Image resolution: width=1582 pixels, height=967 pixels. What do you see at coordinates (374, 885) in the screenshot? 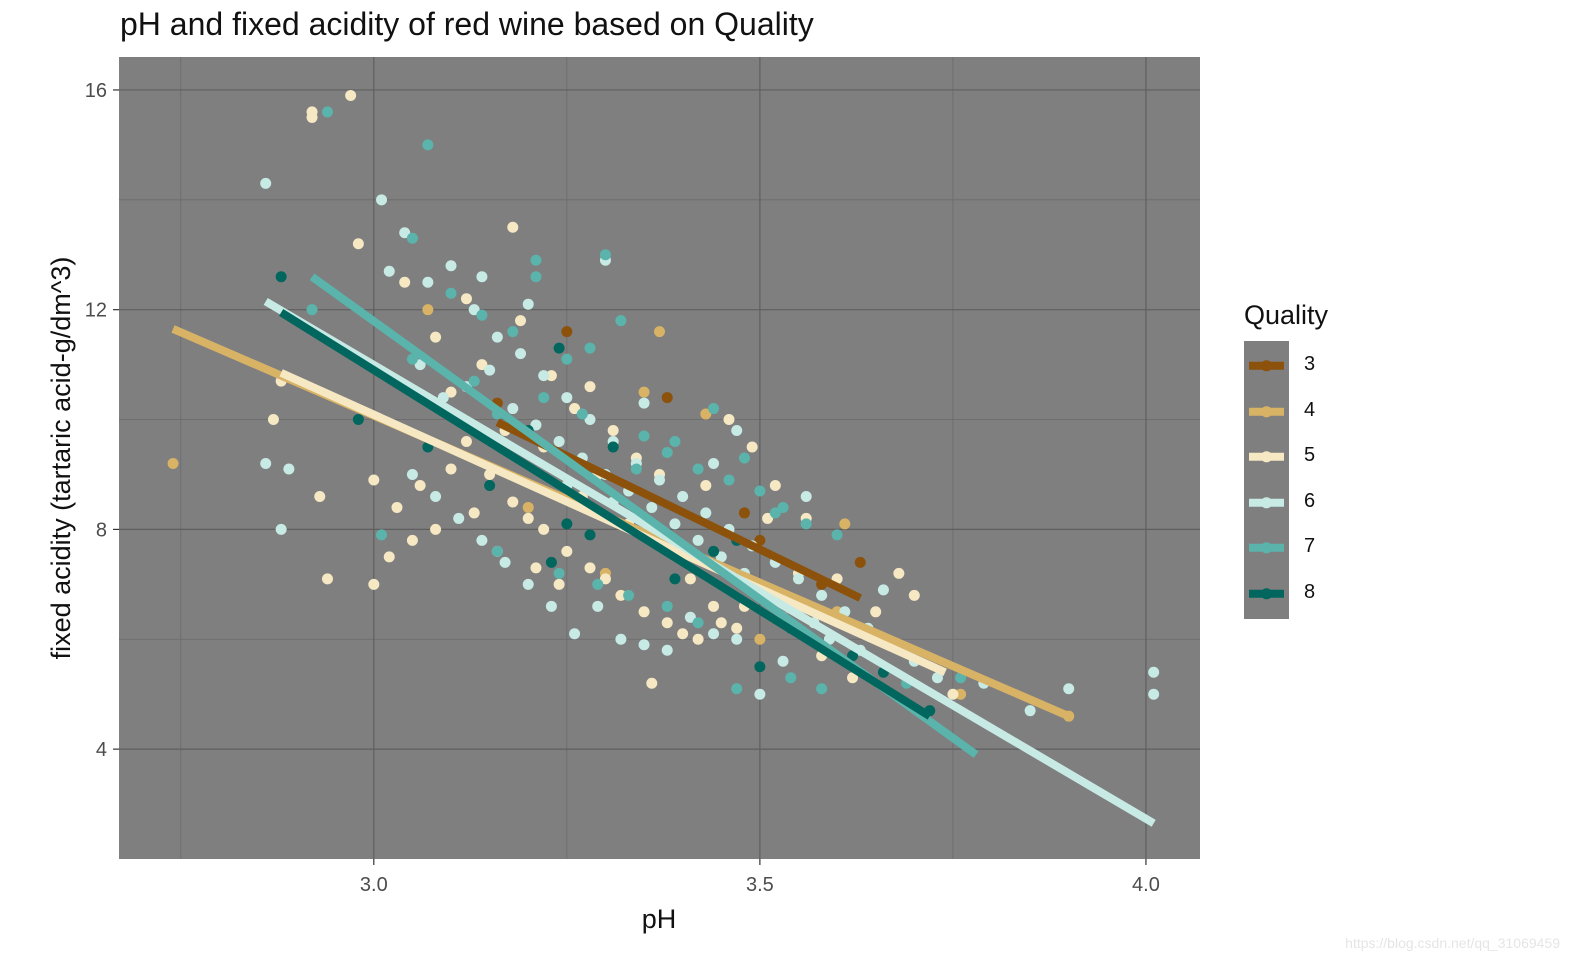
I see `x-tick-label: 3.0` at bounding box center [374, 885].